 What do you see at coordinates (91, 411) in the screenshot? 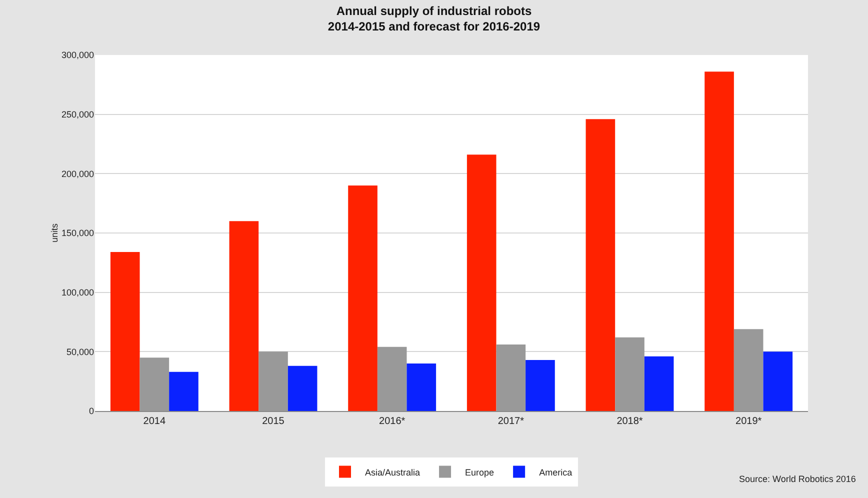
I see `y-tick-label: 0` at bounding box center [91, 411].